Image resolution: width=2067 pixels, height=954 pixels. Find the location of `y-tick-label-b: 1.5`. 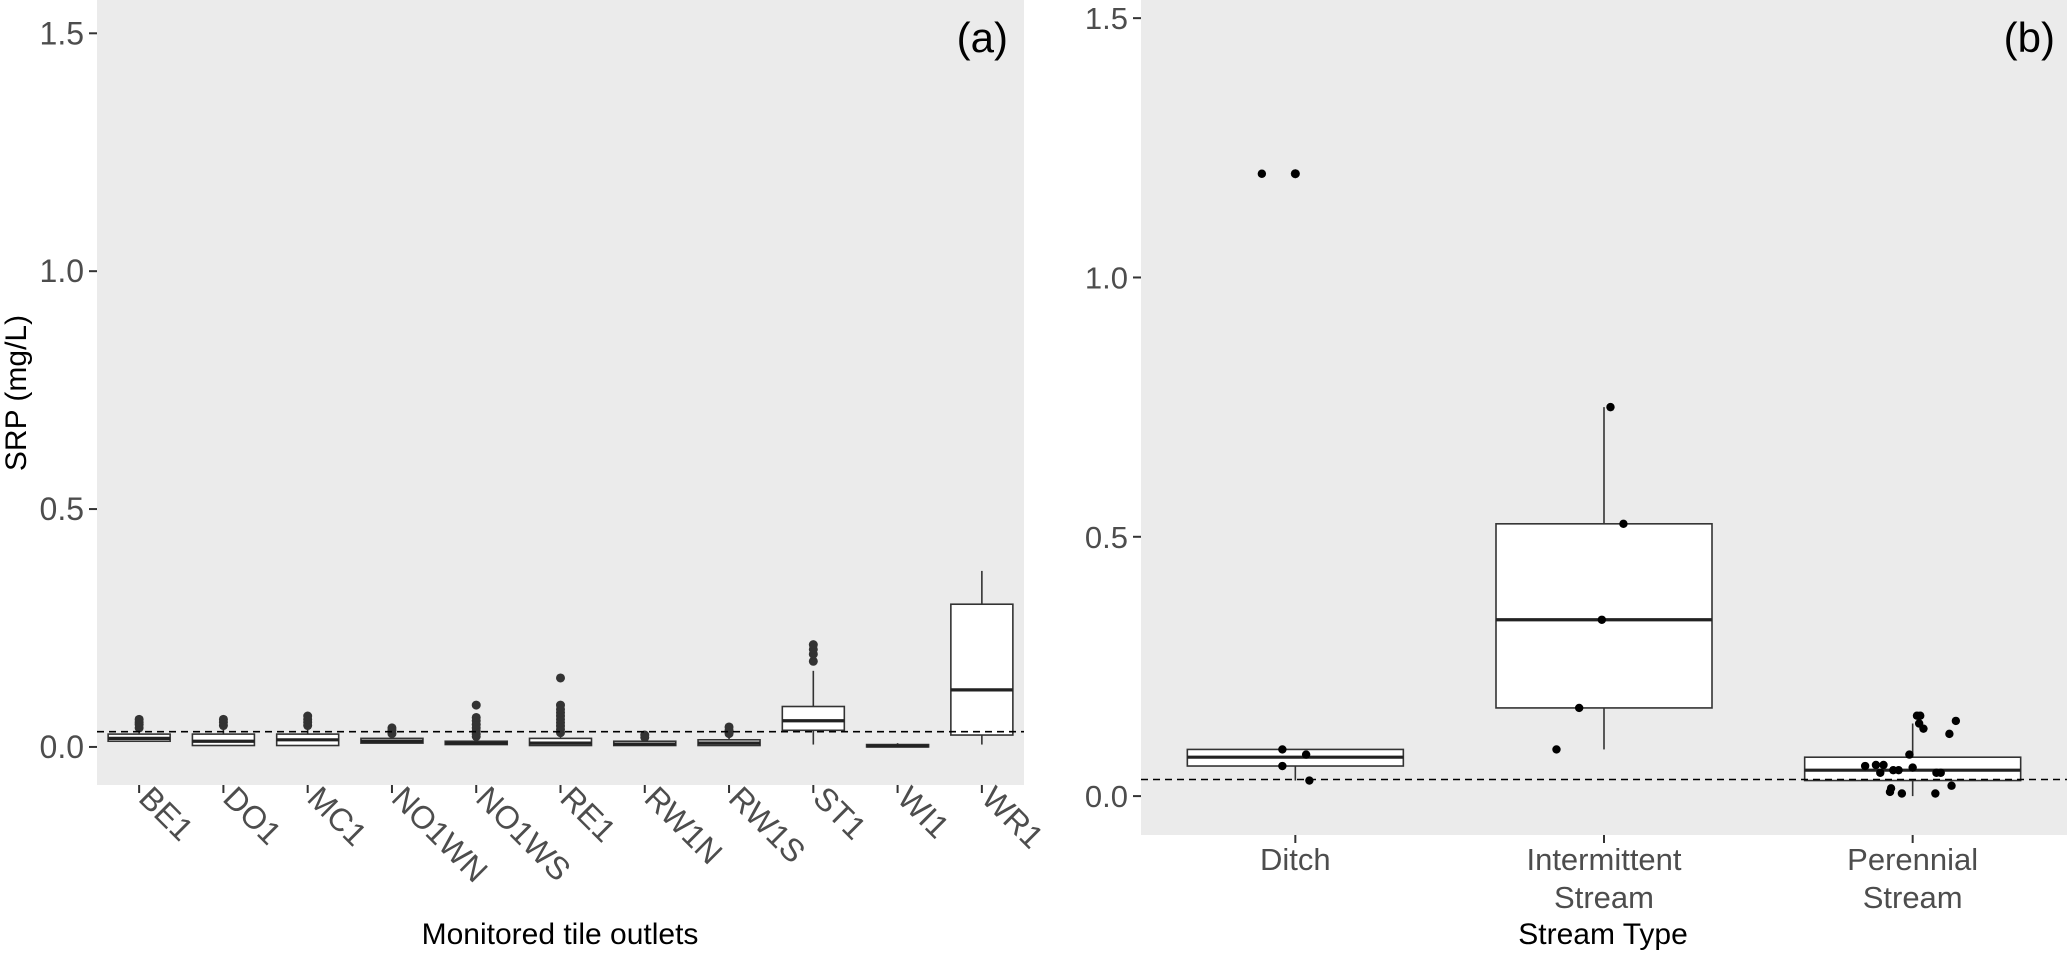

y-tick-label-b: 1.5 is located at coordinates (1106, 18).